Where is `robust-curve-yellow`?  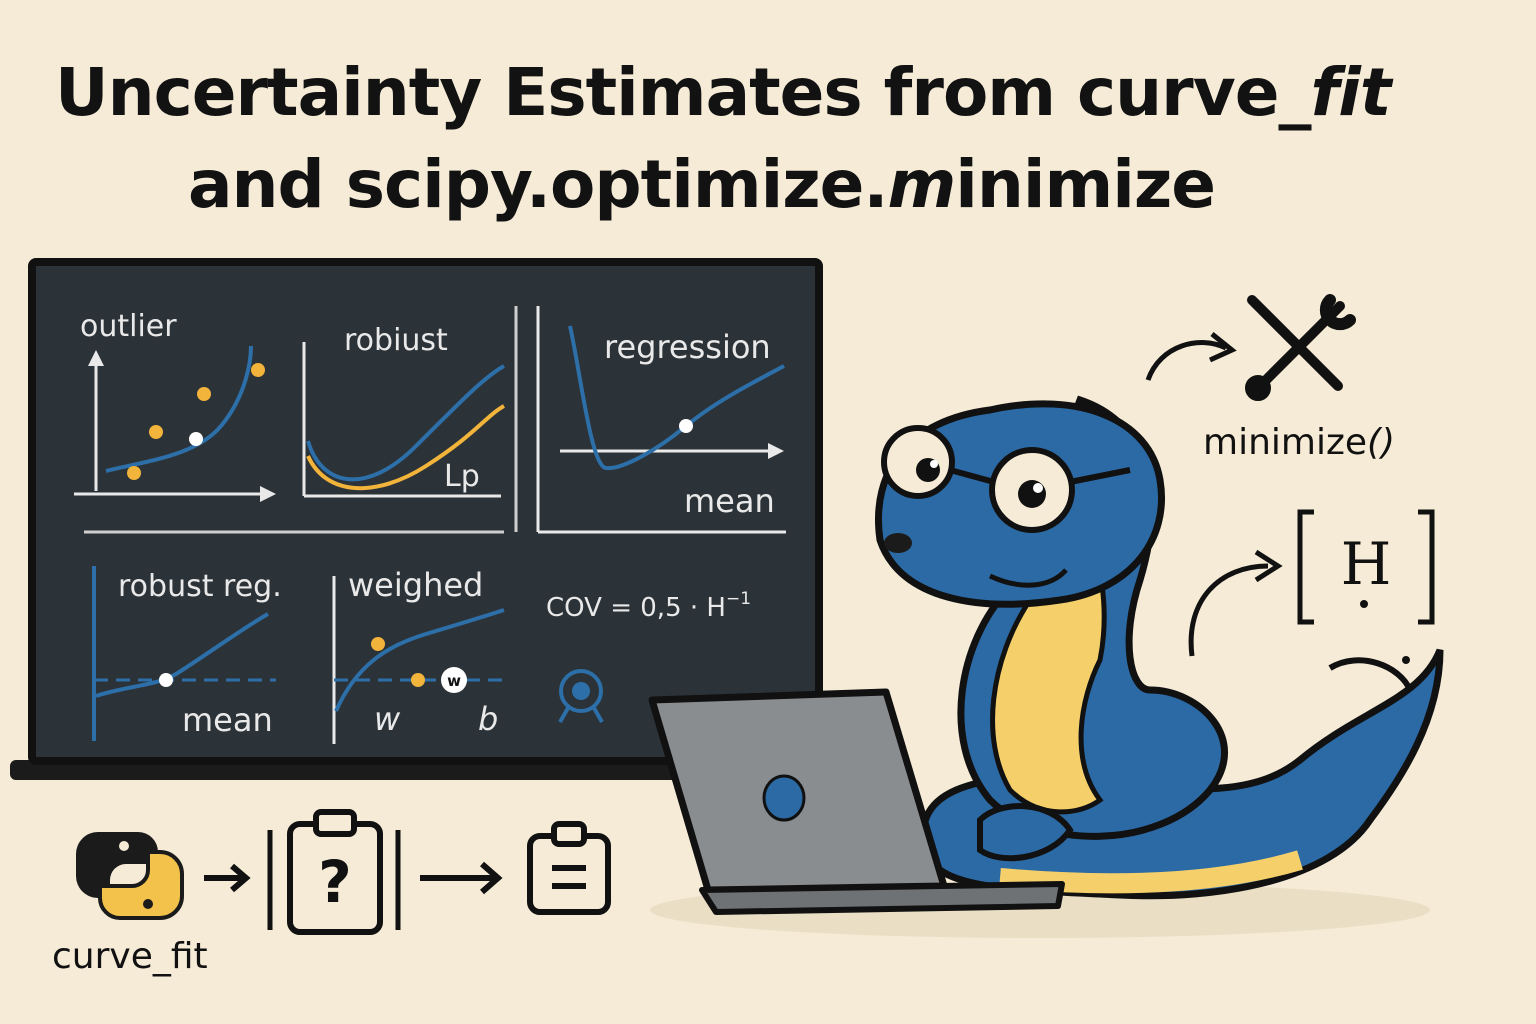
robust-curve-yellow is located at coordinates (405, 447).